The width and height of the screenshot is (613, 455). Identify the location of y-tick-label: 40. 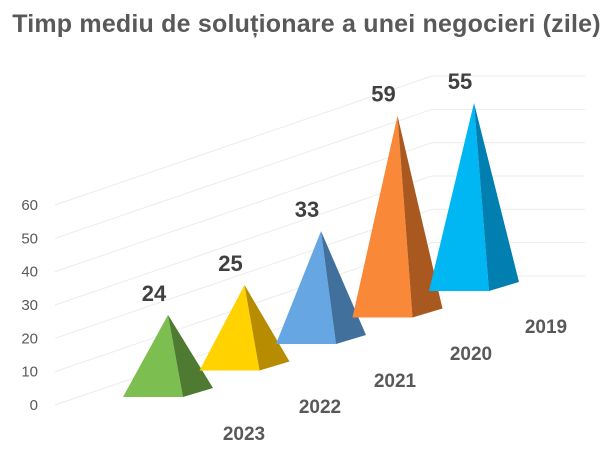
(29, 272).